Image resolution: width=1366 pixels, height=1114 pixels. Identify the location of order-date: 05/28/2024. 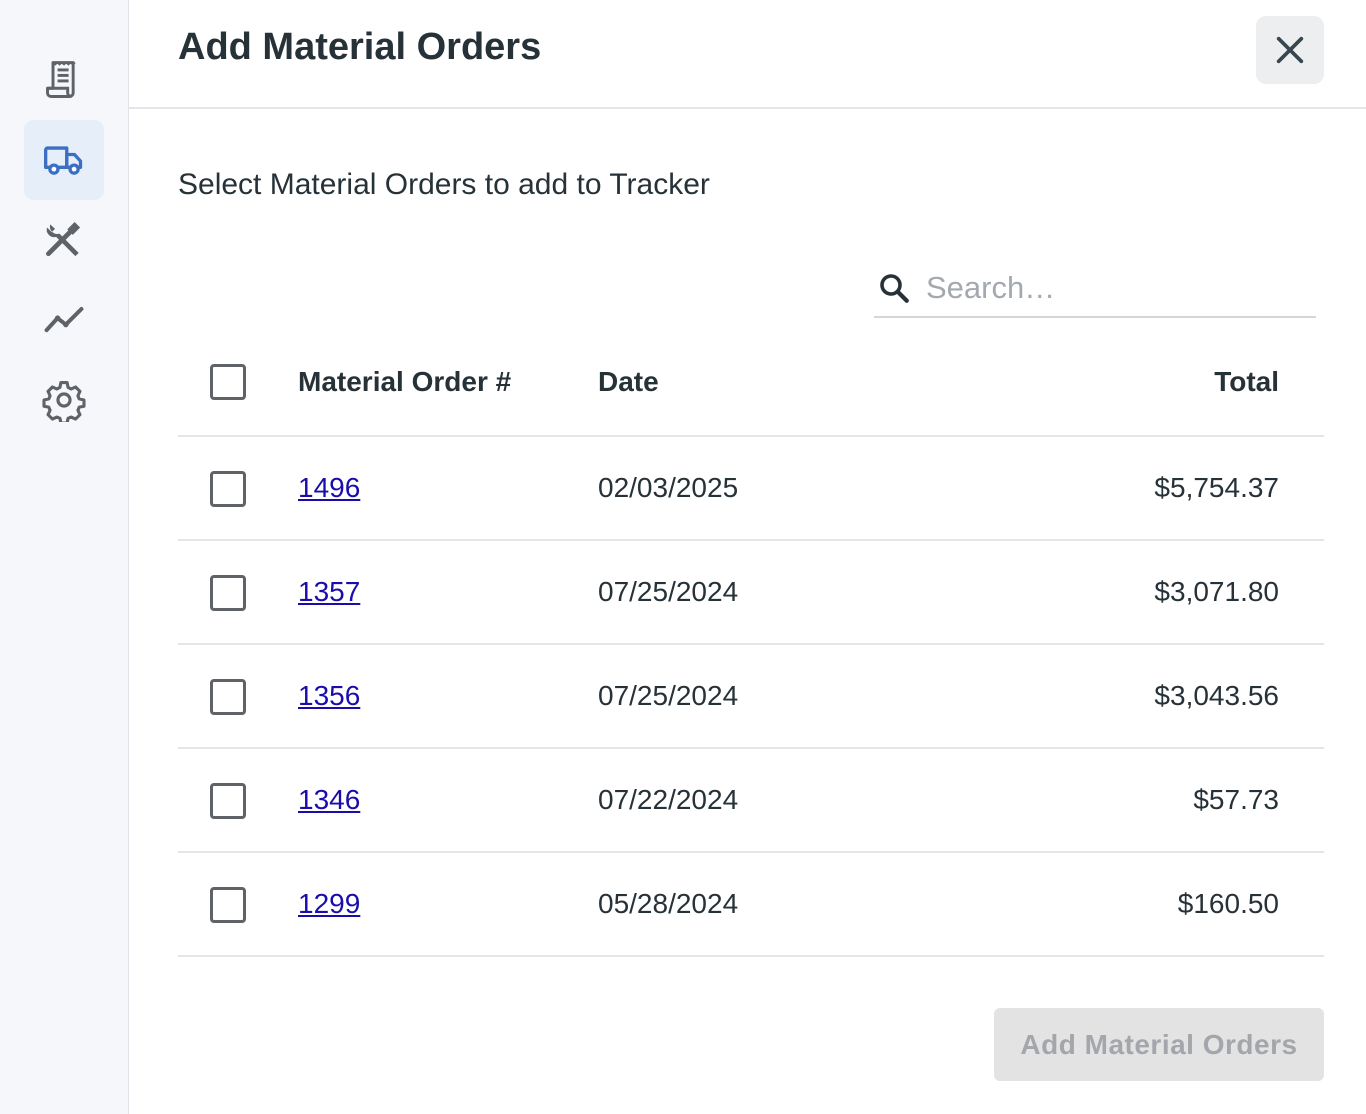
(668, 903).